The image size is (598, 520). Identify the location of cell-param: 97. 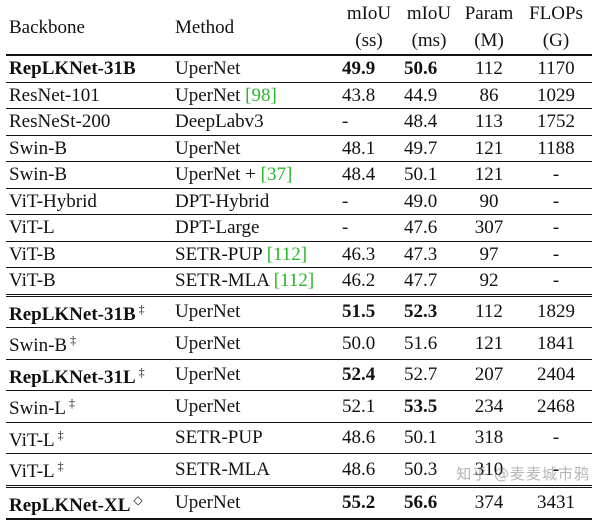
(489, 254).